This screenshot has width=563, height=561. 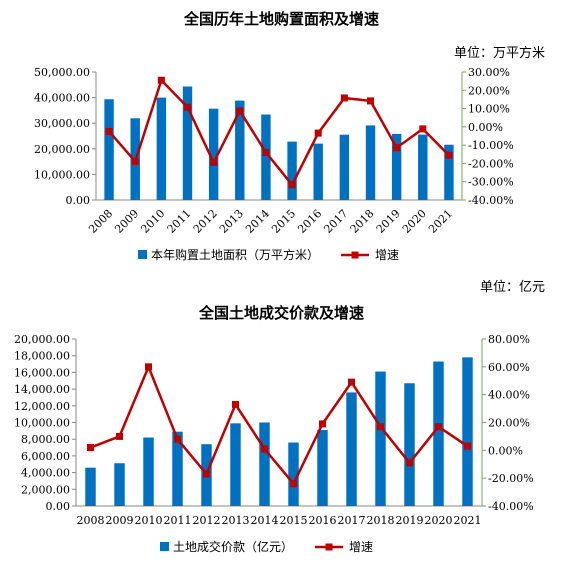 What do you see at coordinates (233, 546) in the screenshot?
I see `chart2-legend-bar-label: 土地成交价款（亿元）` at bounding box center [233, 546].